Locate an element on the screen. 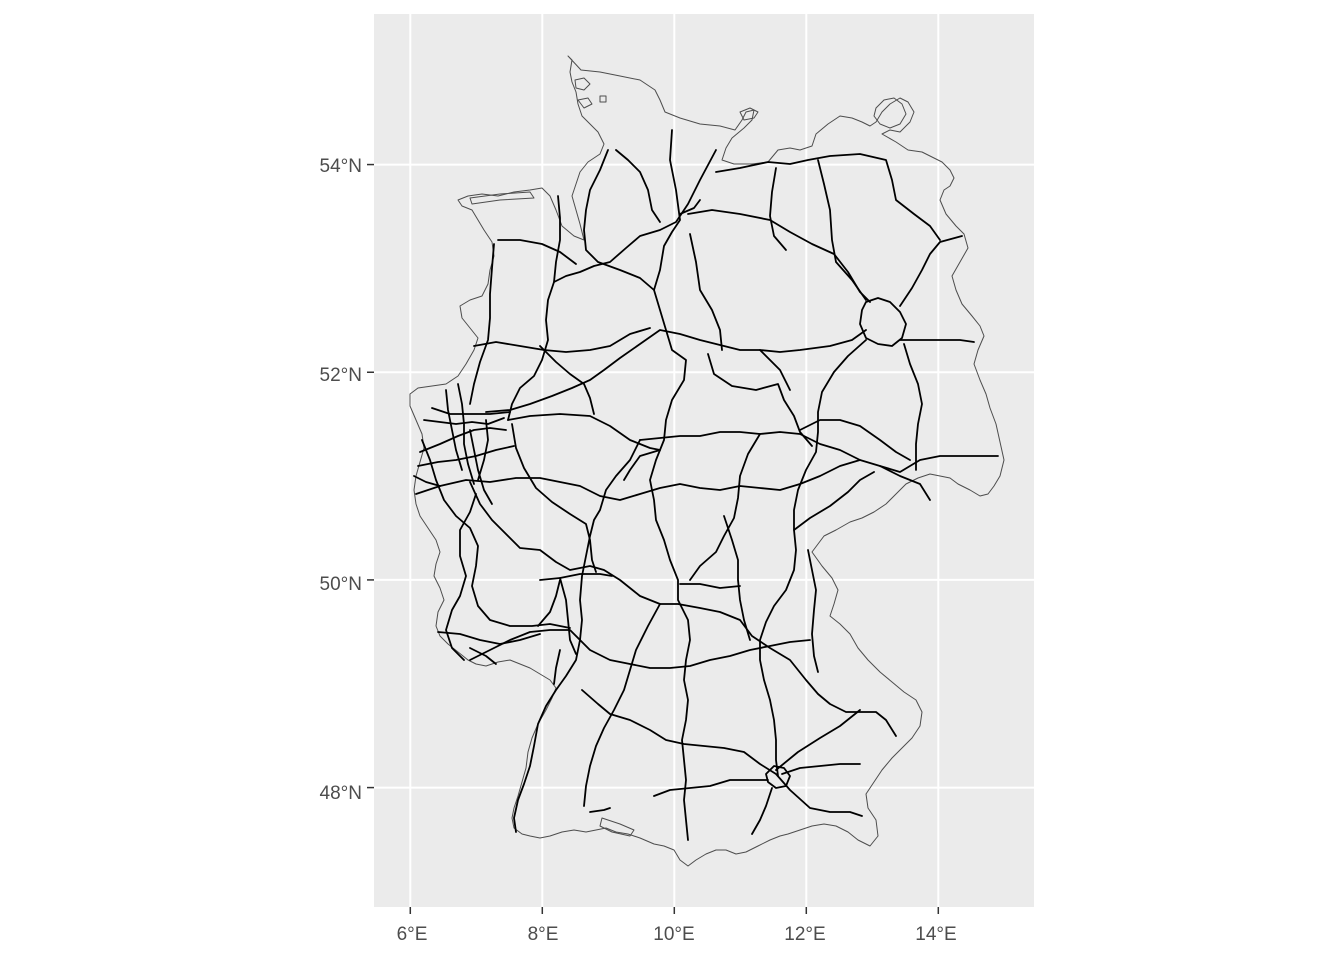  motorway-a27 is located at coordinates (619, 220).